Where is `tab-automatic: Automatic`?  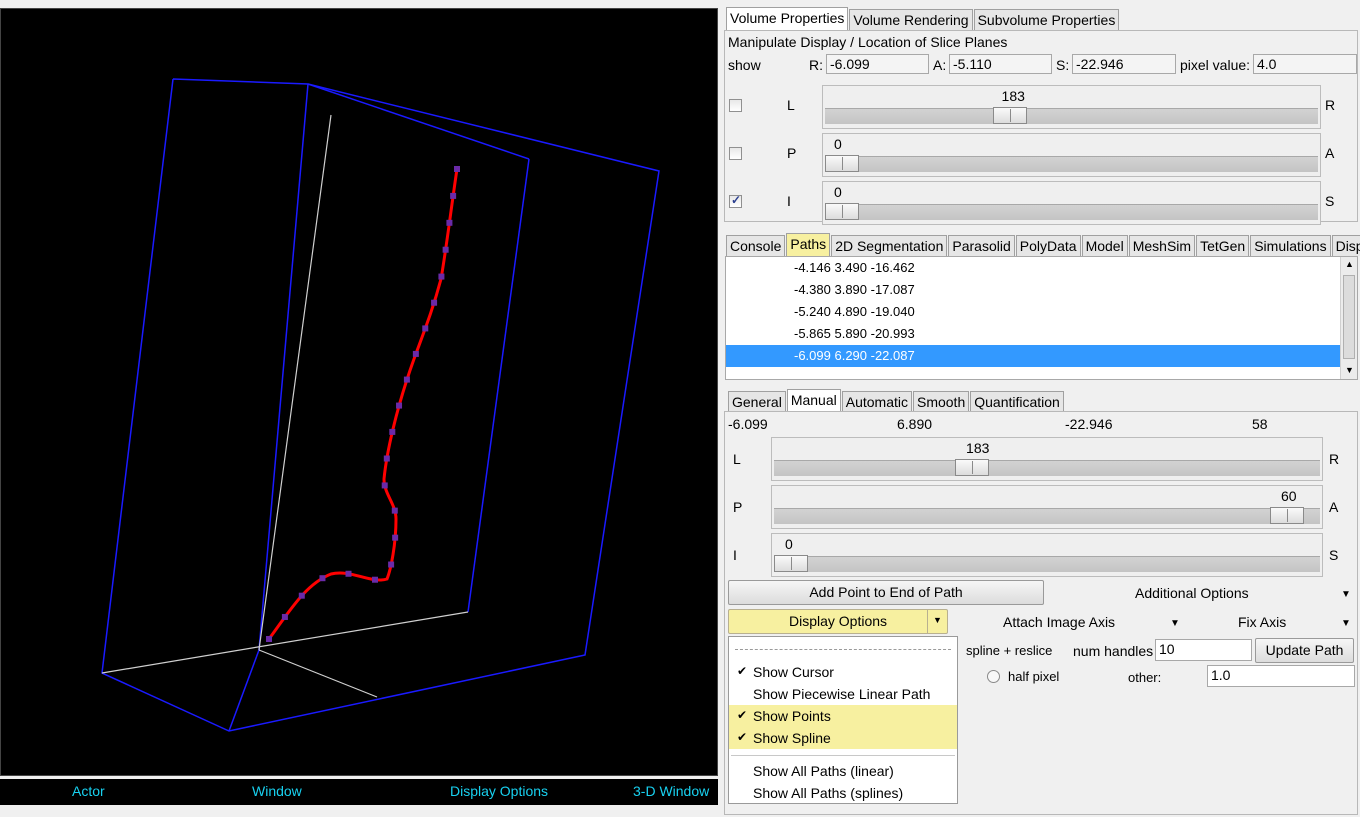
tab-automatic: Automatic is located at coordinates (876, 401).